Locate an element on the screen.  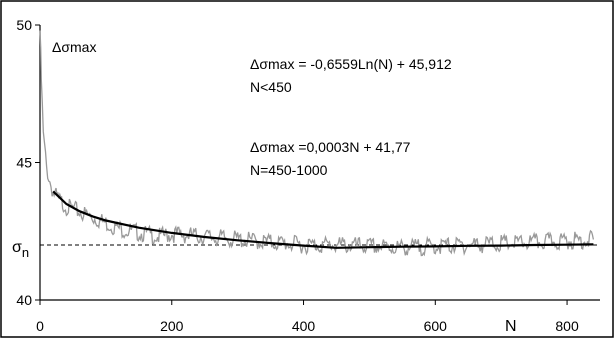
y-tick-label: 40 is located at coordinates (24, 300).